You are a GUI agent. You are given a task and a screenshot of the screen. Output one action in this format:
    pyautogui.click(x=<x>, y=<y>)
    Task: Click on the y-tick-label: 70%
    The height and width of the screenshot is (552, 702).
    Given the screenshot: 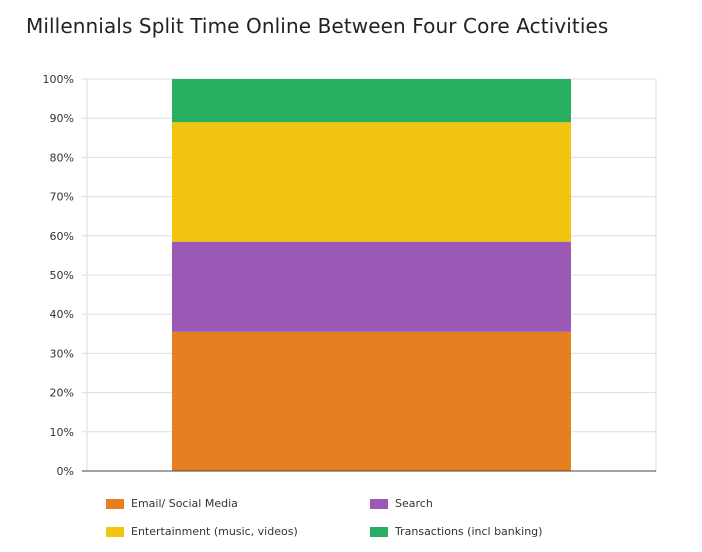 What is the action you would take?
    pyautogui.click(x=62, y=197)
    